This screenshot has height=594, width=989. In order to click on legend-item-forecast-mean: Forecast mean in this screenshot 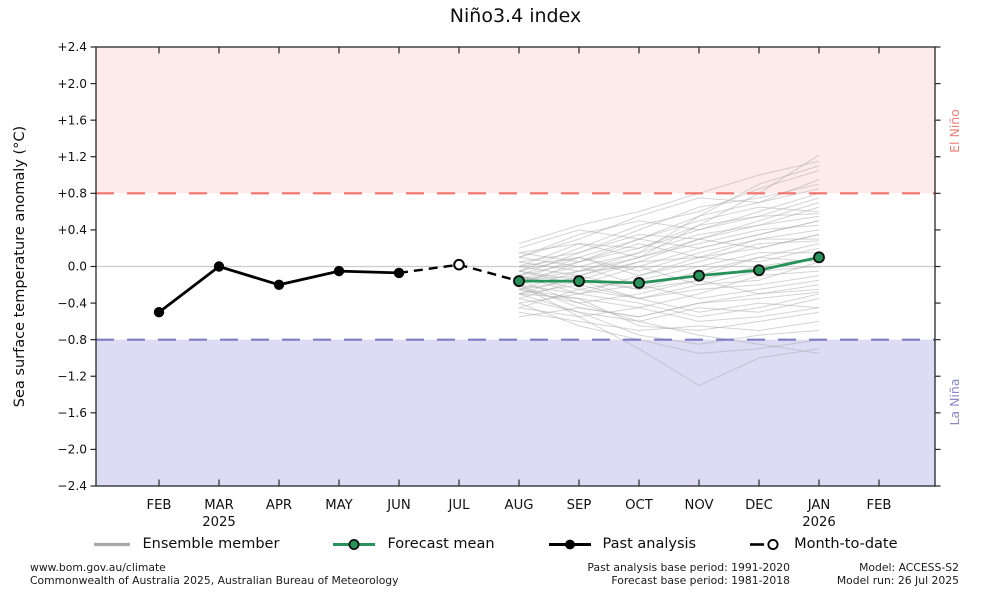, I will do `click(413, 544)`.